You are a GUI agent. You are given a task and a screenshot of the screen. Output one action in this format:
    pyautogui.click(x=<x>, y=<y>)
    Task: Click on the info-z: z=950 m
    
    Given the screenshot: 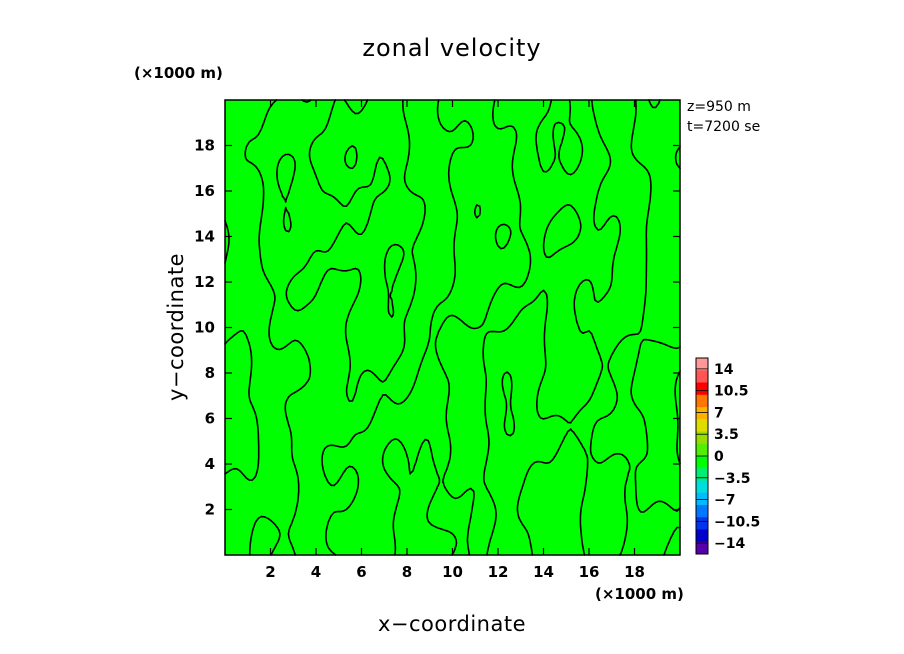 What is the action you would take?
    pyautogui.click(x=719, y=107)
    